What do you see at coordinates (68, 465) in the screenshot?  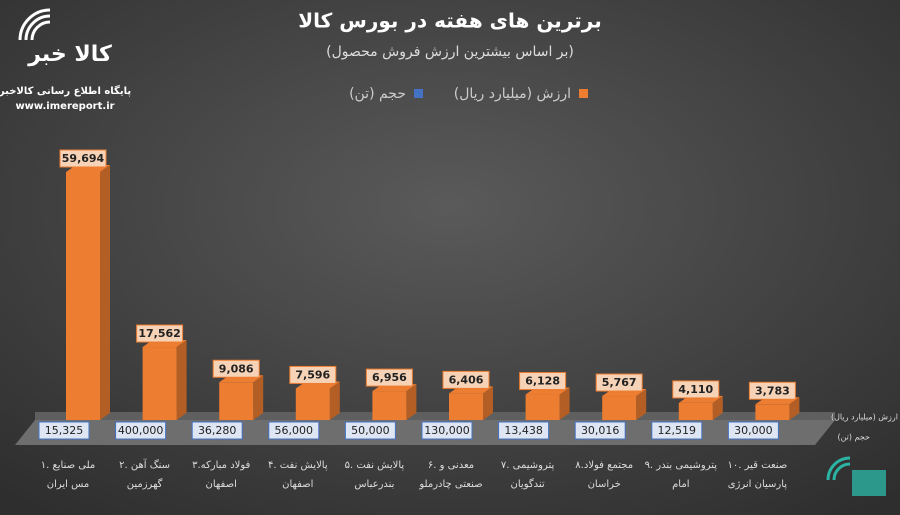 I see `x-tick-label: ۱. ملی صنایع` at bounding box center [68, 465].